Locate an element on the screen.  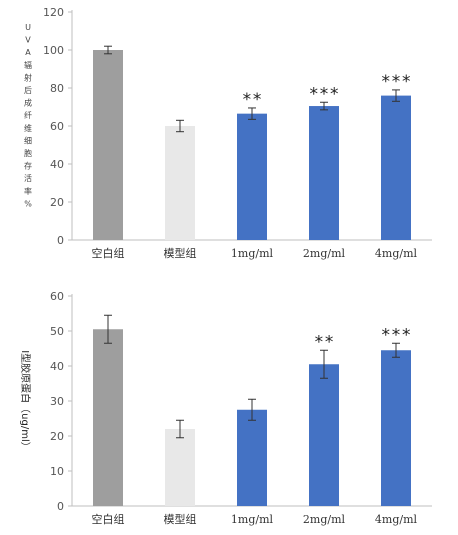
chart2-y-tick-label: 60 is located at coordinates (57, 296).